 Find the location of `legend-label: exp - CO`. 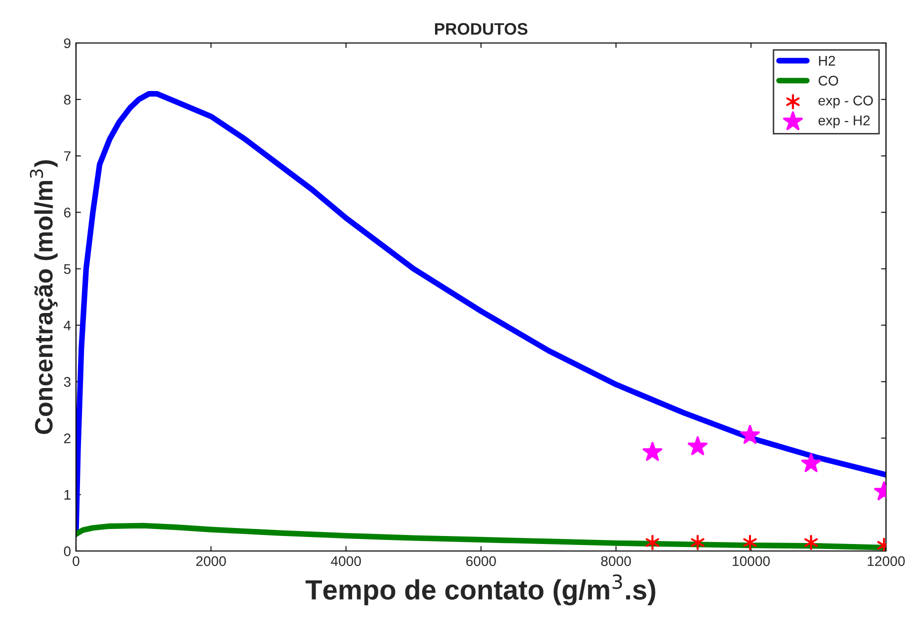

legend-label: exp - CO is located at coordinates (845, 102).